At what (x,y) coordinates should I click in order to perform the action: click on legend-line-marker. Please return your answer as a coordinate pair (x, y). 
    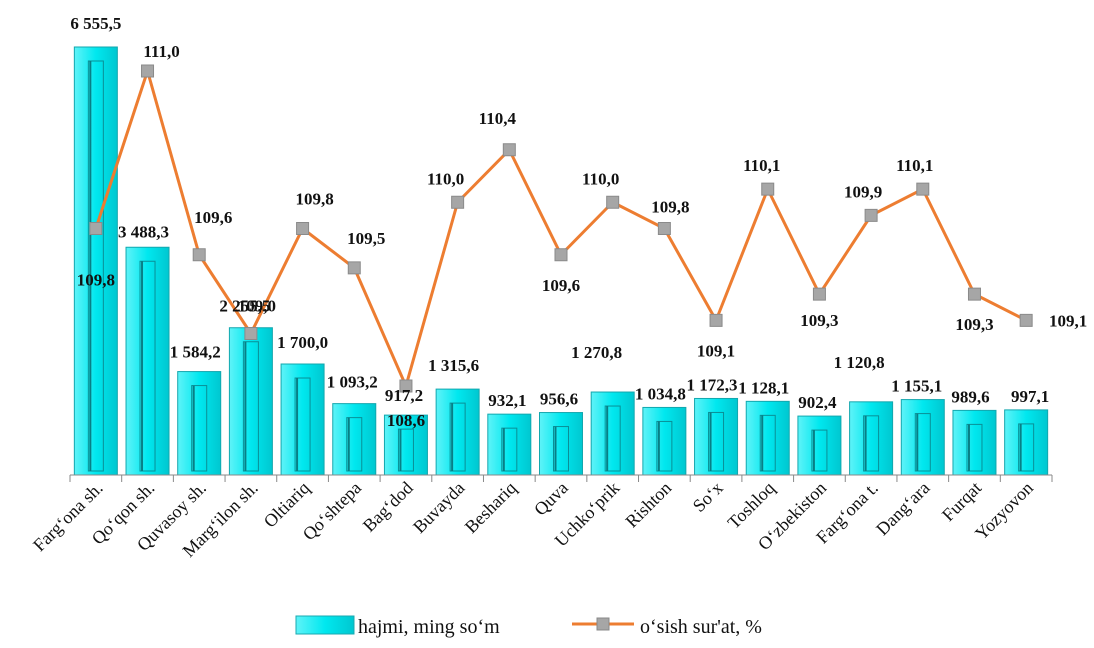
    Looking at the image, I should click on (603, 624).